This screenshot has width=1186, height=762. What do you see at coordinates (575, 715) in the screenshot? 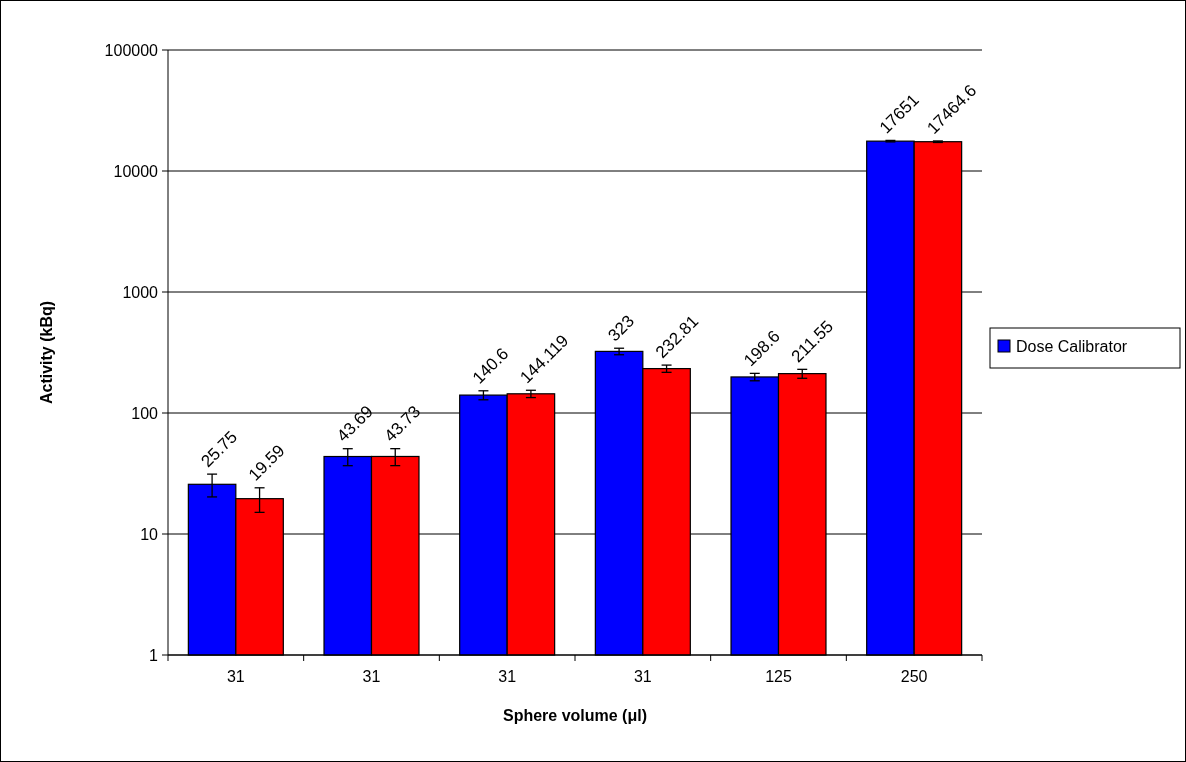
I see `x-axis-title: Sphere volume (μl)` at bounding box center [575, 715].